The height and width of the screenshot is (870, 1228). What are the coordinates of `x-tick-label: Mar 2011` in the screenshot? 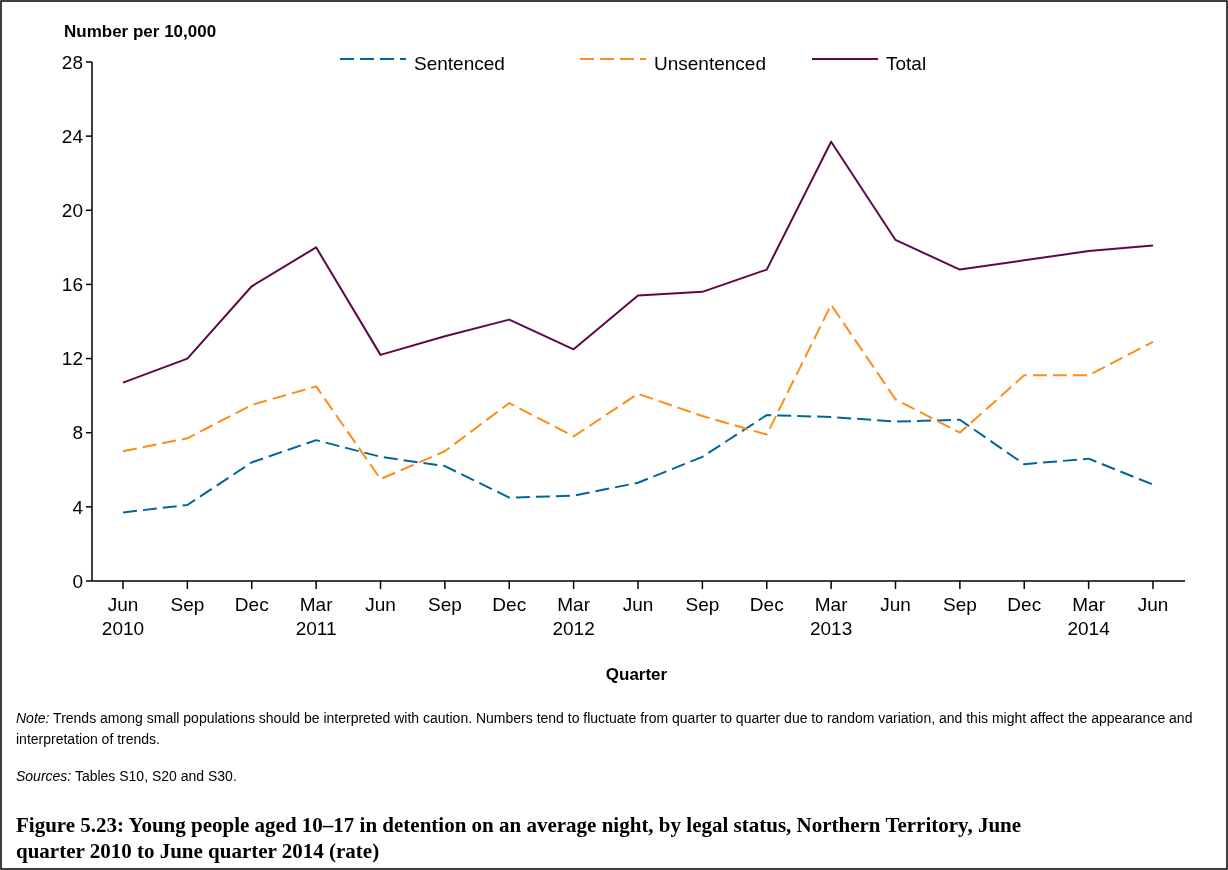 It's located at (316, 616).